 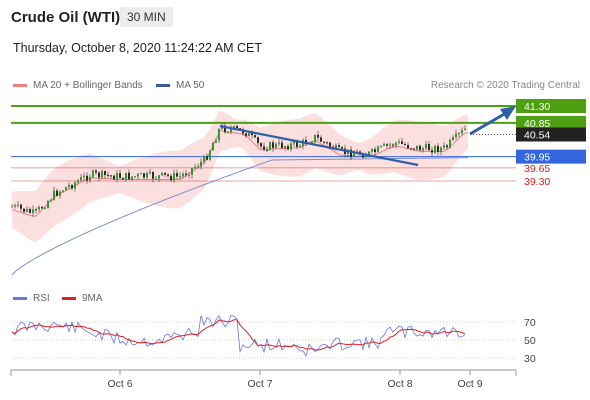 I want to click on rsi-ma-label: 9MA, so click(x=92, y=298).